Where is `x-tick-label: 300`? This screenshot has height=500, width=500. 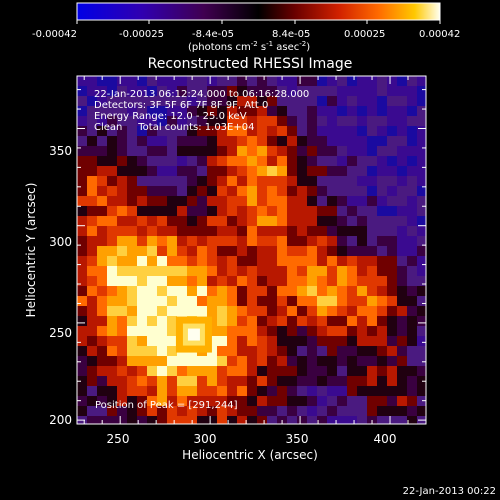 x-tick-label: 300 is located at coordinates (205, 439).